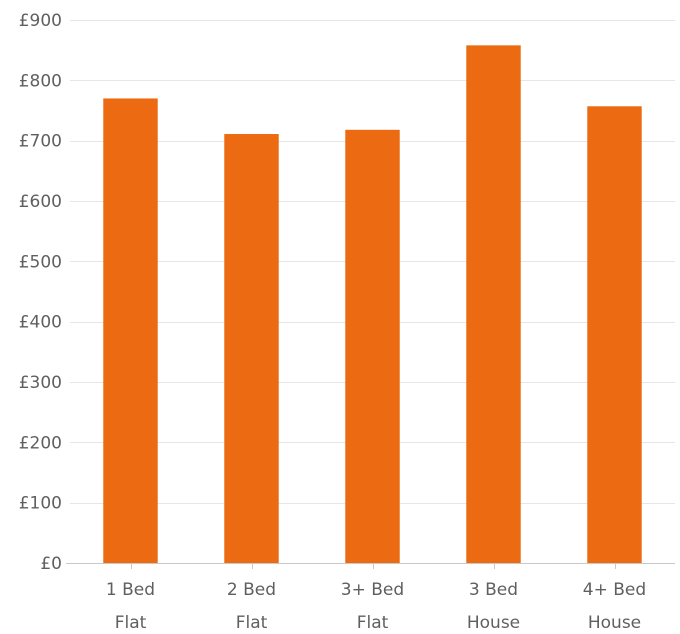  I want to click on x-tick-label: 4+ Bed House, so click(614, 605).